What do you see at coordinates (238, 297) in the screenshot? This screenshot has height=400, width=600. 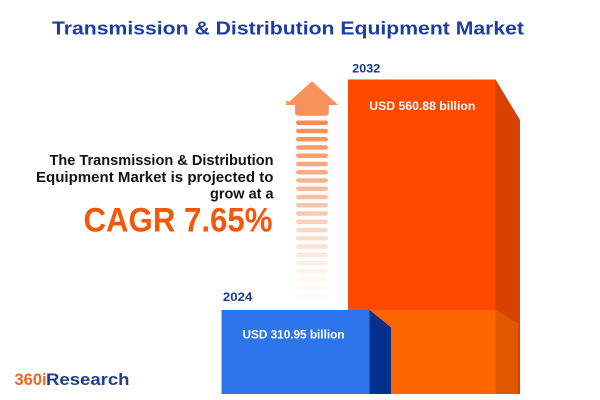 I see `svg-text: 2024` at bounding box center [238, 297].